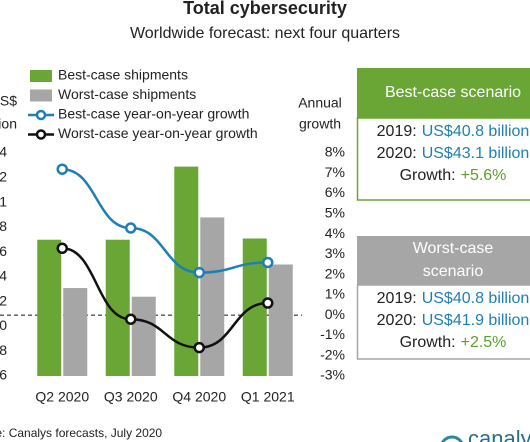 The height and width of the screenshot is (442, 530). Describe the element at coordinates (335, 152) in the screenshot. I see `y2-tick-label: 8%` at that location.